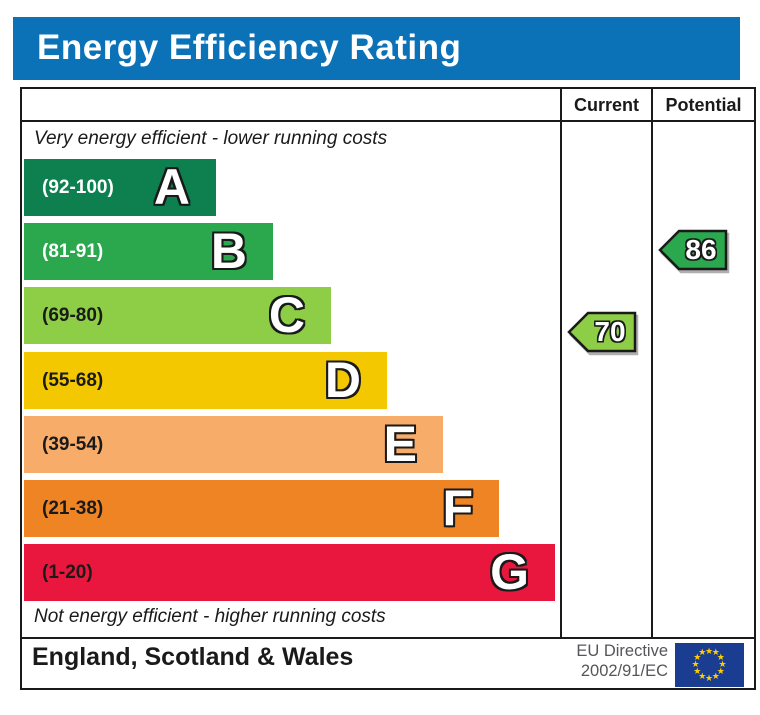 The image size is (760, 715). Describe the element at coordinates (73, 315) in the screenshot. I see `band-range-label: (69-80)` at that location.